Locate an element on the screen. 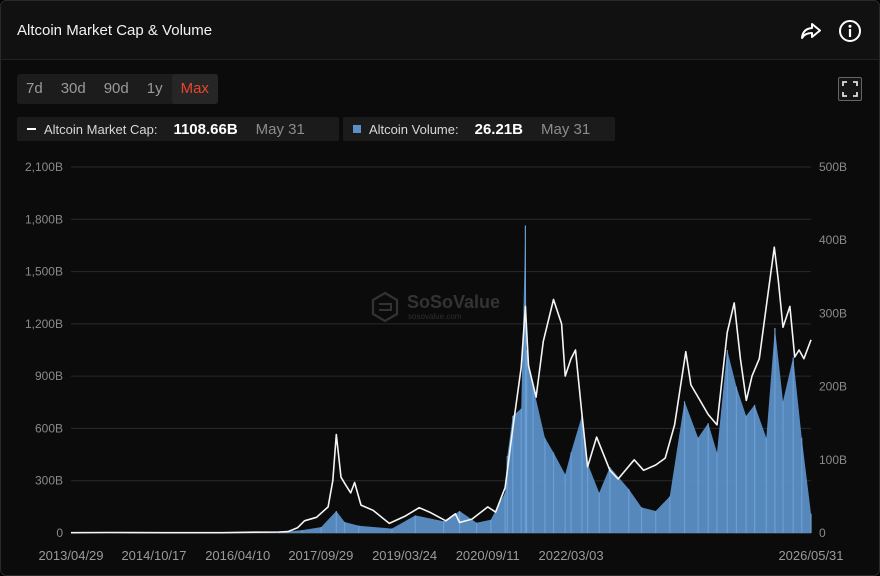  market-cap-date: May 31 is located at coordinates (280, 129).